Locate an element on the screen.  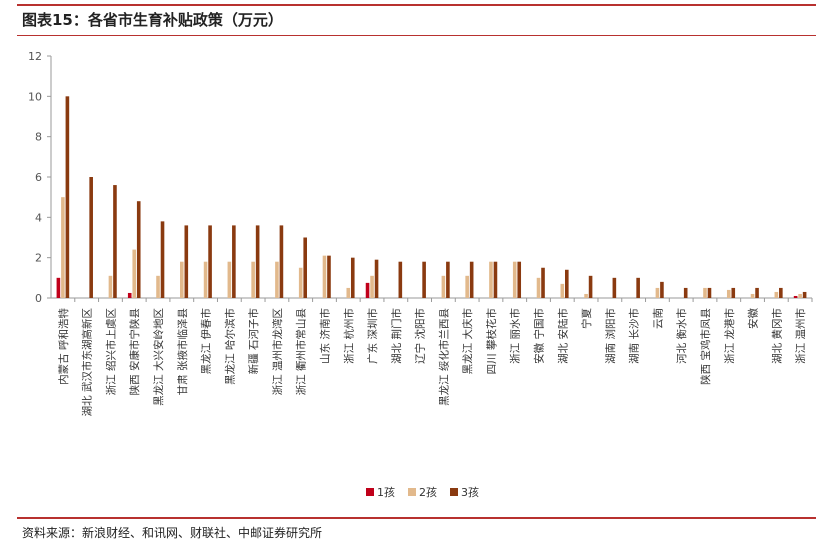
x-category-label: 辽宁 沈阳市 is located at coordinates (420, 336).